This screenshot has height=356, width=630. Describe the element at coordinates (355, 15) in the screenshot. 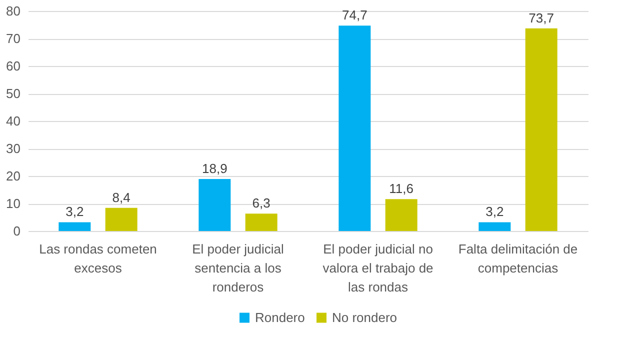

I see `data-label: 74,7` at that location.